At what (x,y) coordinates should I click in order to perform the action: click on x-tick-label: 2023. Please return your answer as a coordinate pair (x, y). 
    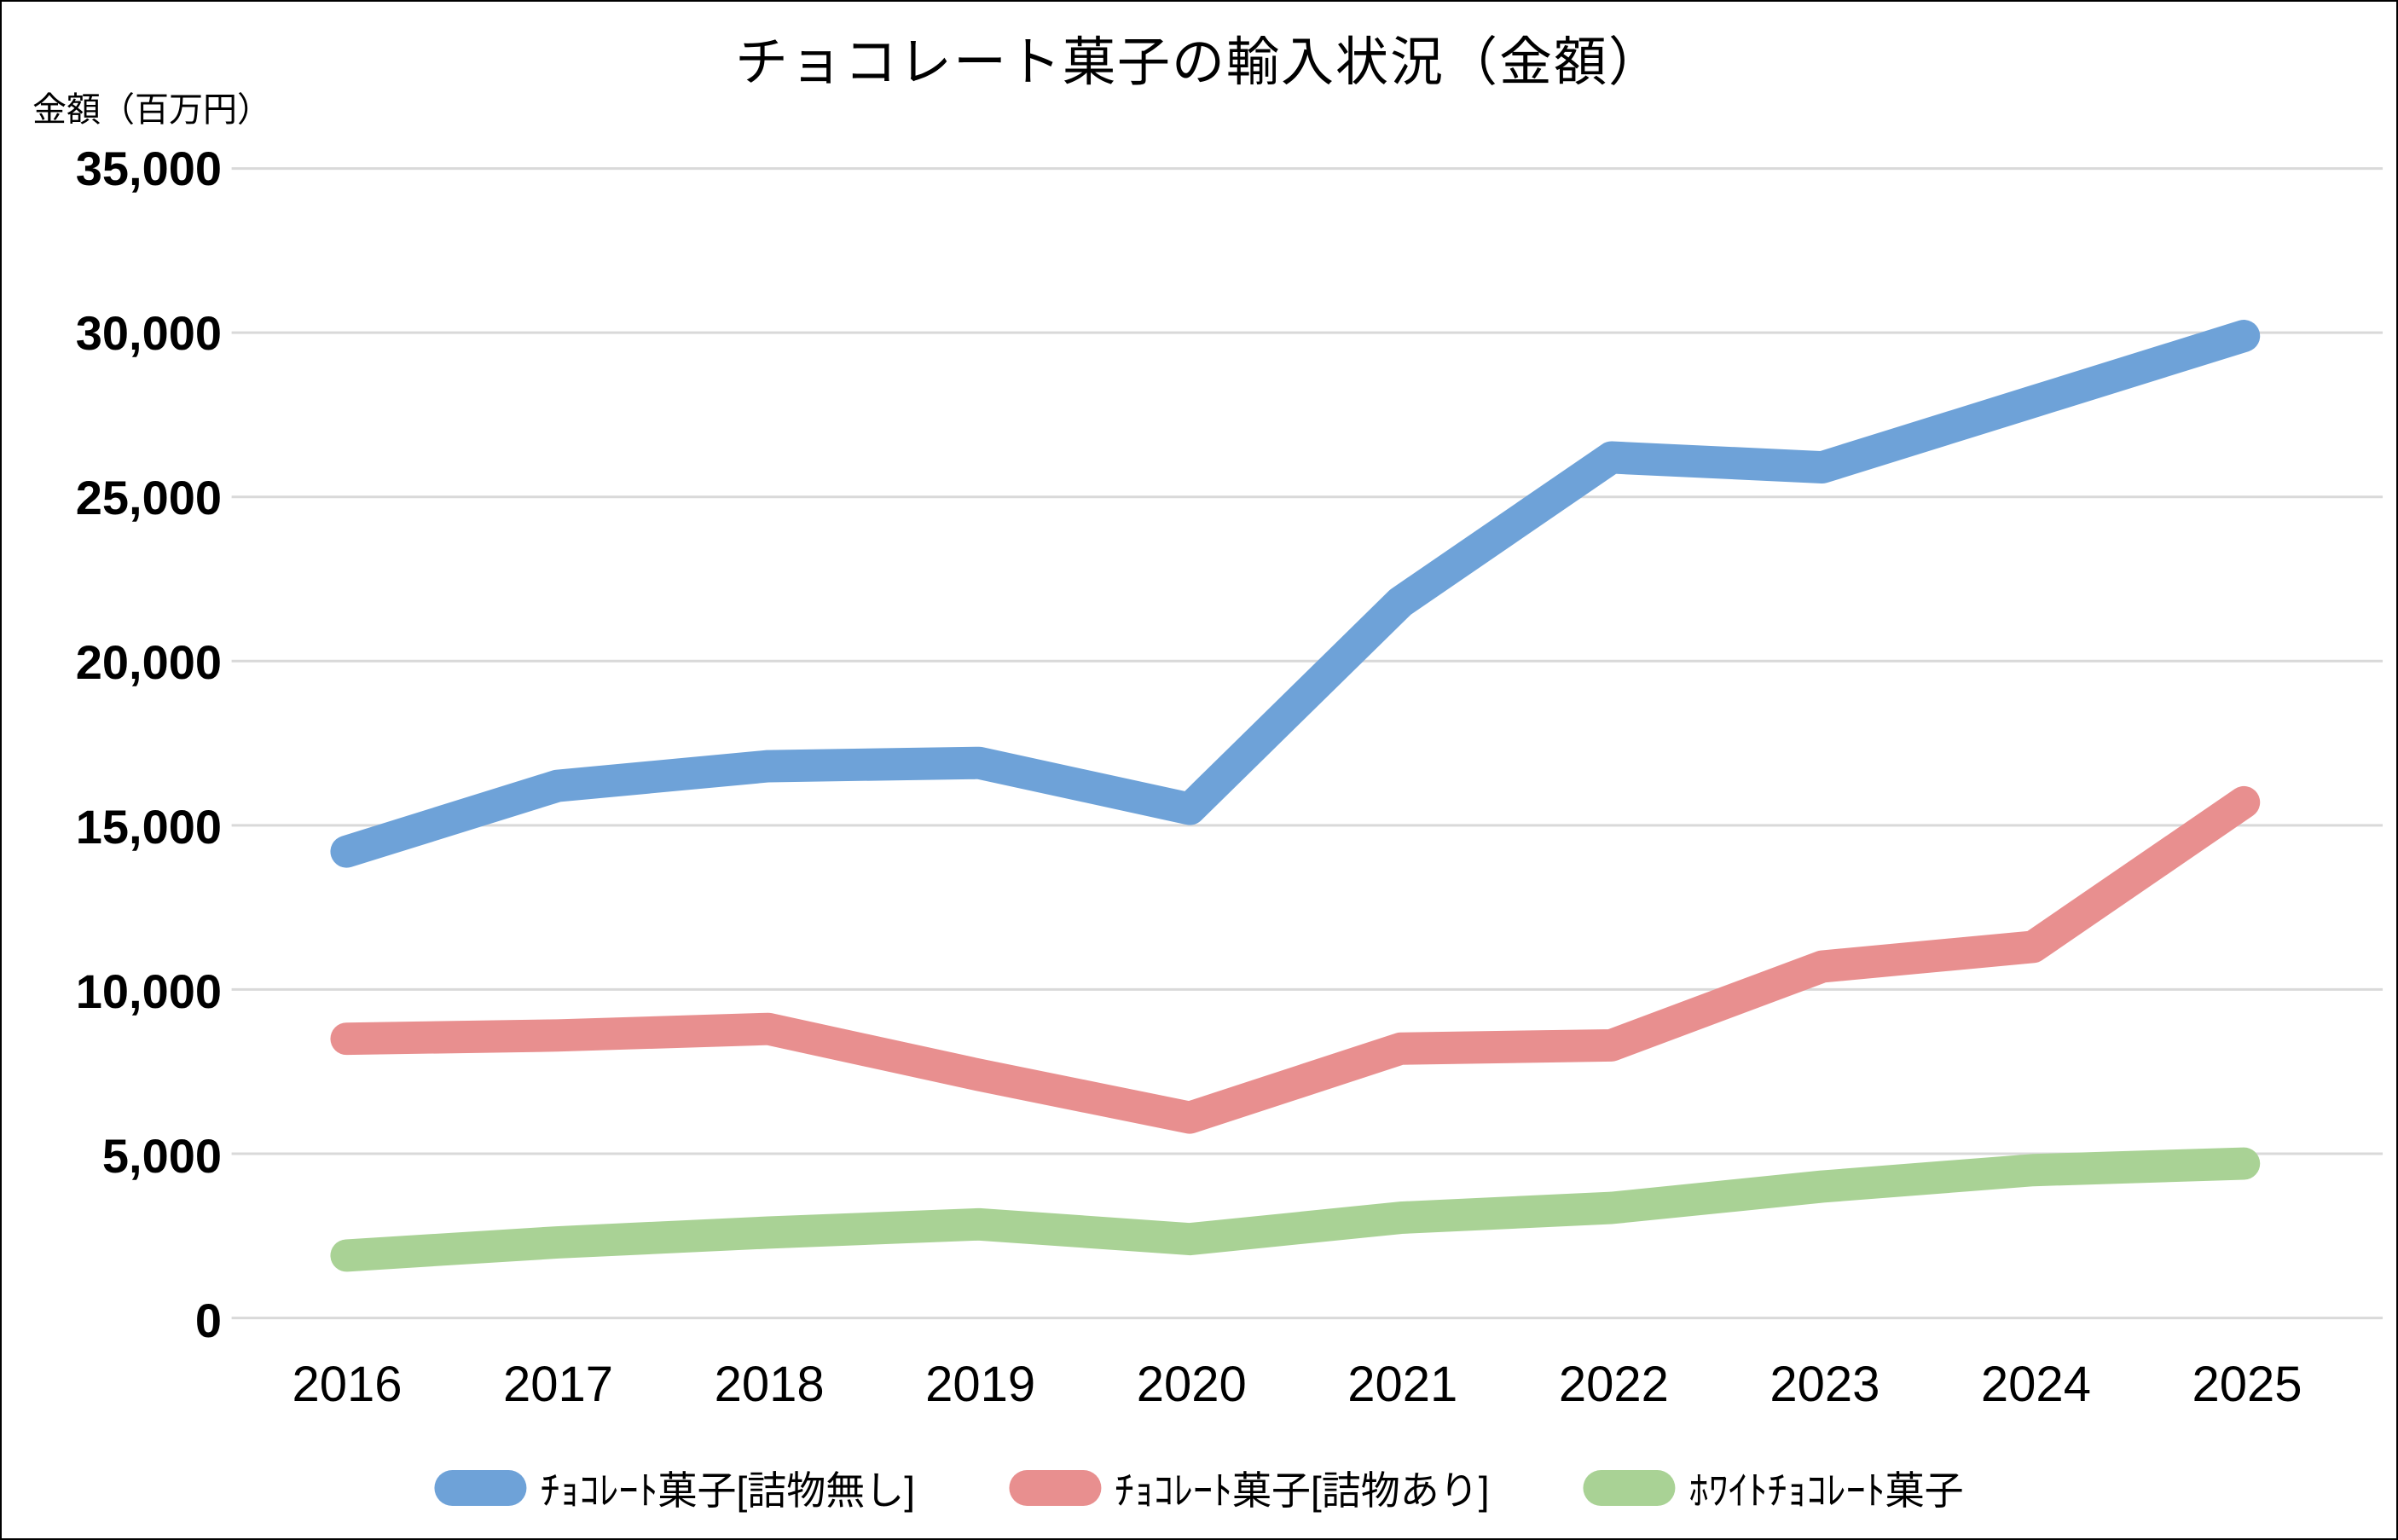
    Looking at the image, I should click on (1825, 1384).